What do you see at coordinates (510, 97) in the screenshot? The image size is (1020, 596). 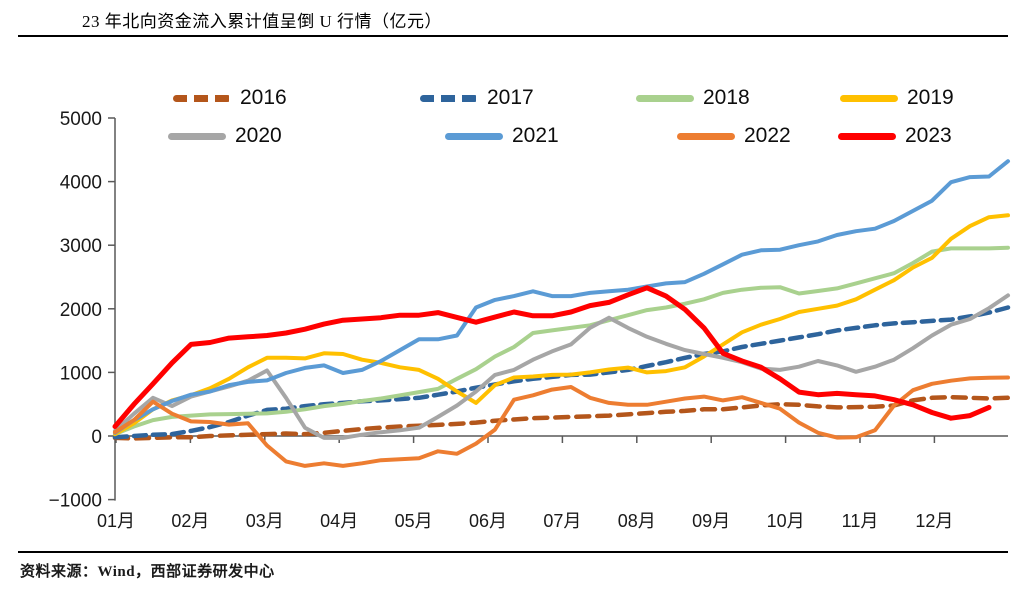 I see `legend-label-2017: 2017` at bounding box center [510, 97].